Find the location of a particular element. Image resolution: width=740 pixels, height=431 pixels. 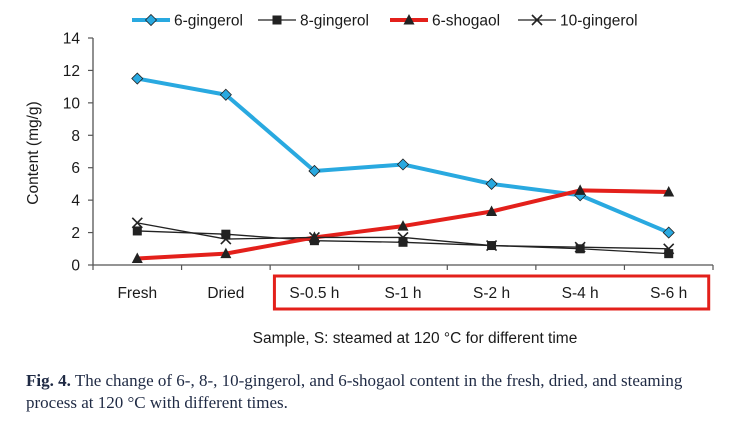

y-tick-label: 12 is located at coordinates (71, 71).